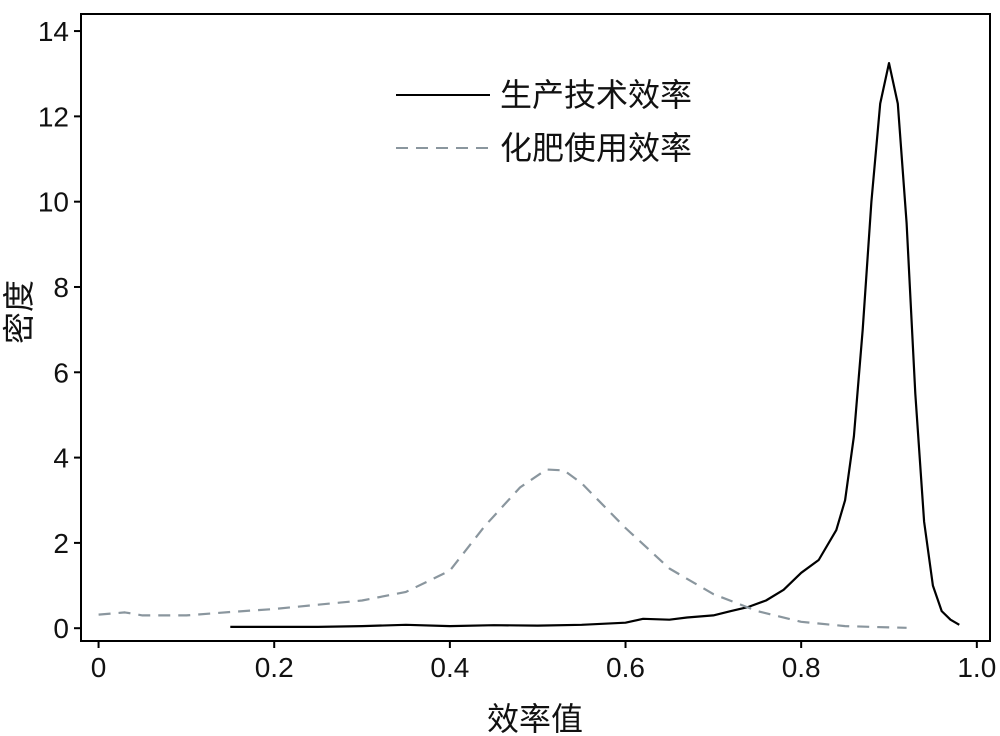 The image size is (1000, 736). Describe the element at coordinates (53, 202) in the screenshot. I see `y-tick-label-5: 10` at that location.